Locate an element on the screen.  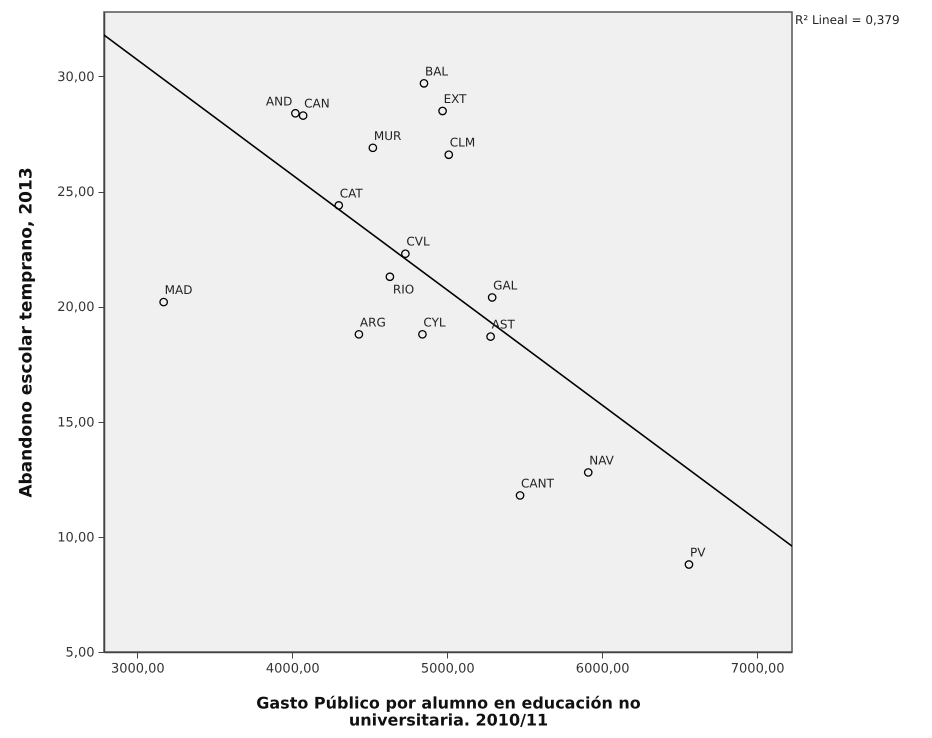
y-tick-label: 25,00 is located at coordinates (75, 192).